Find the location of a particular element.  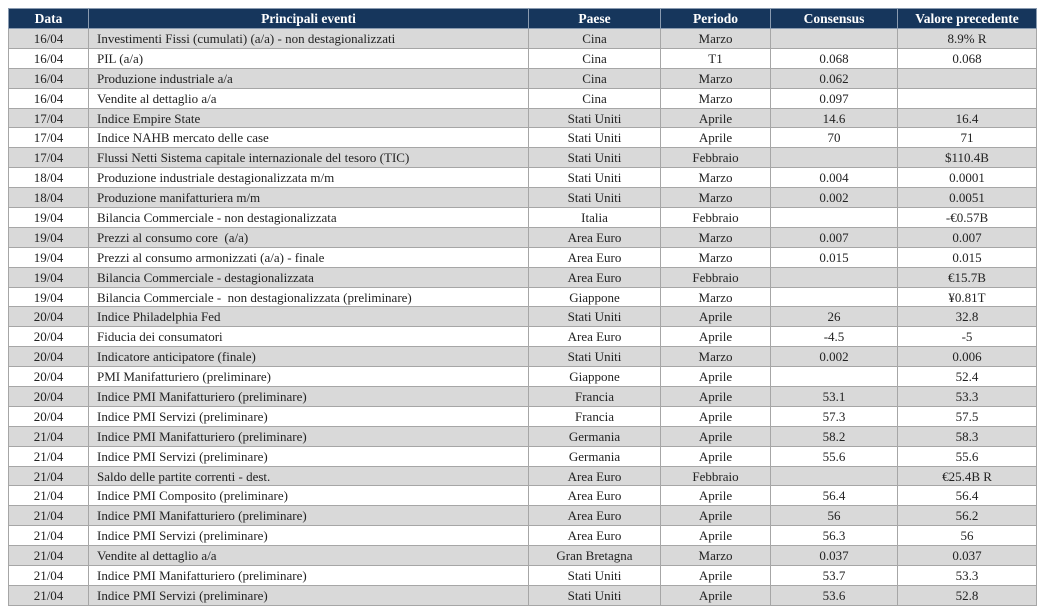

header-cell: Periodo is located at coordinates (715, 18).